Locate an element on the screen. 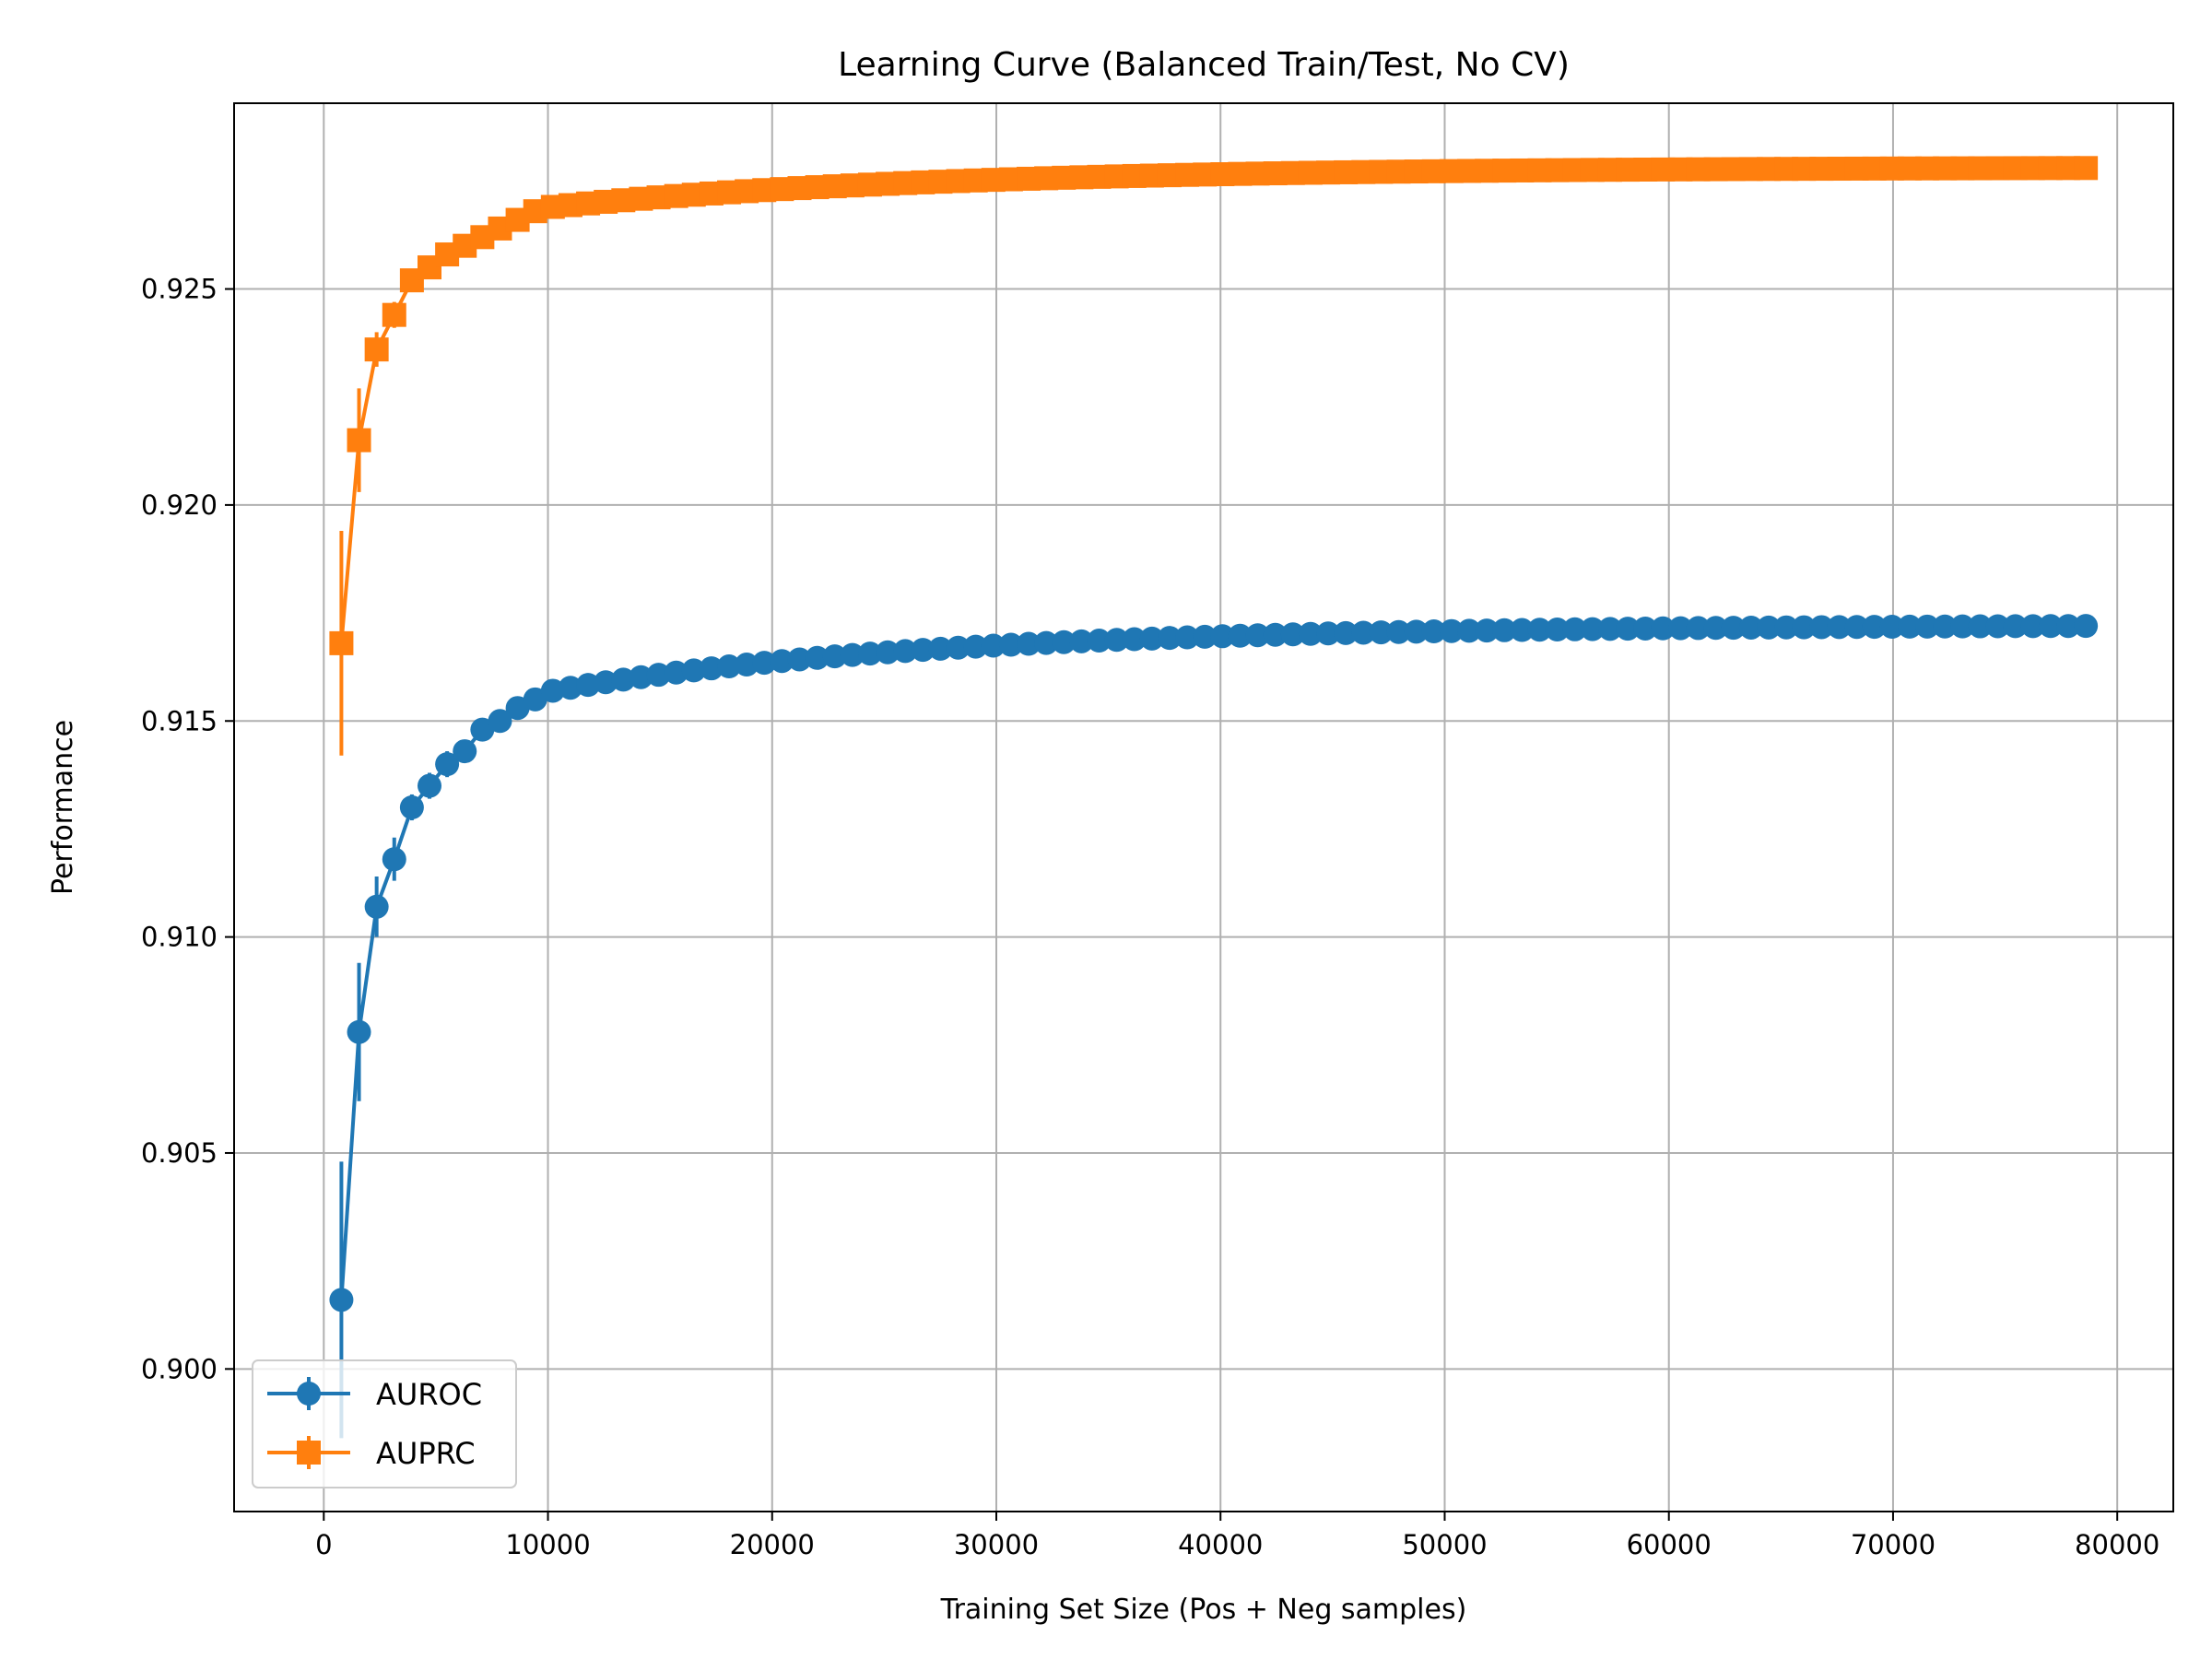 The width and height of the screenshot is (2212, 1659). y-tick-label: 0.910 is located at coordinates (179, 937).